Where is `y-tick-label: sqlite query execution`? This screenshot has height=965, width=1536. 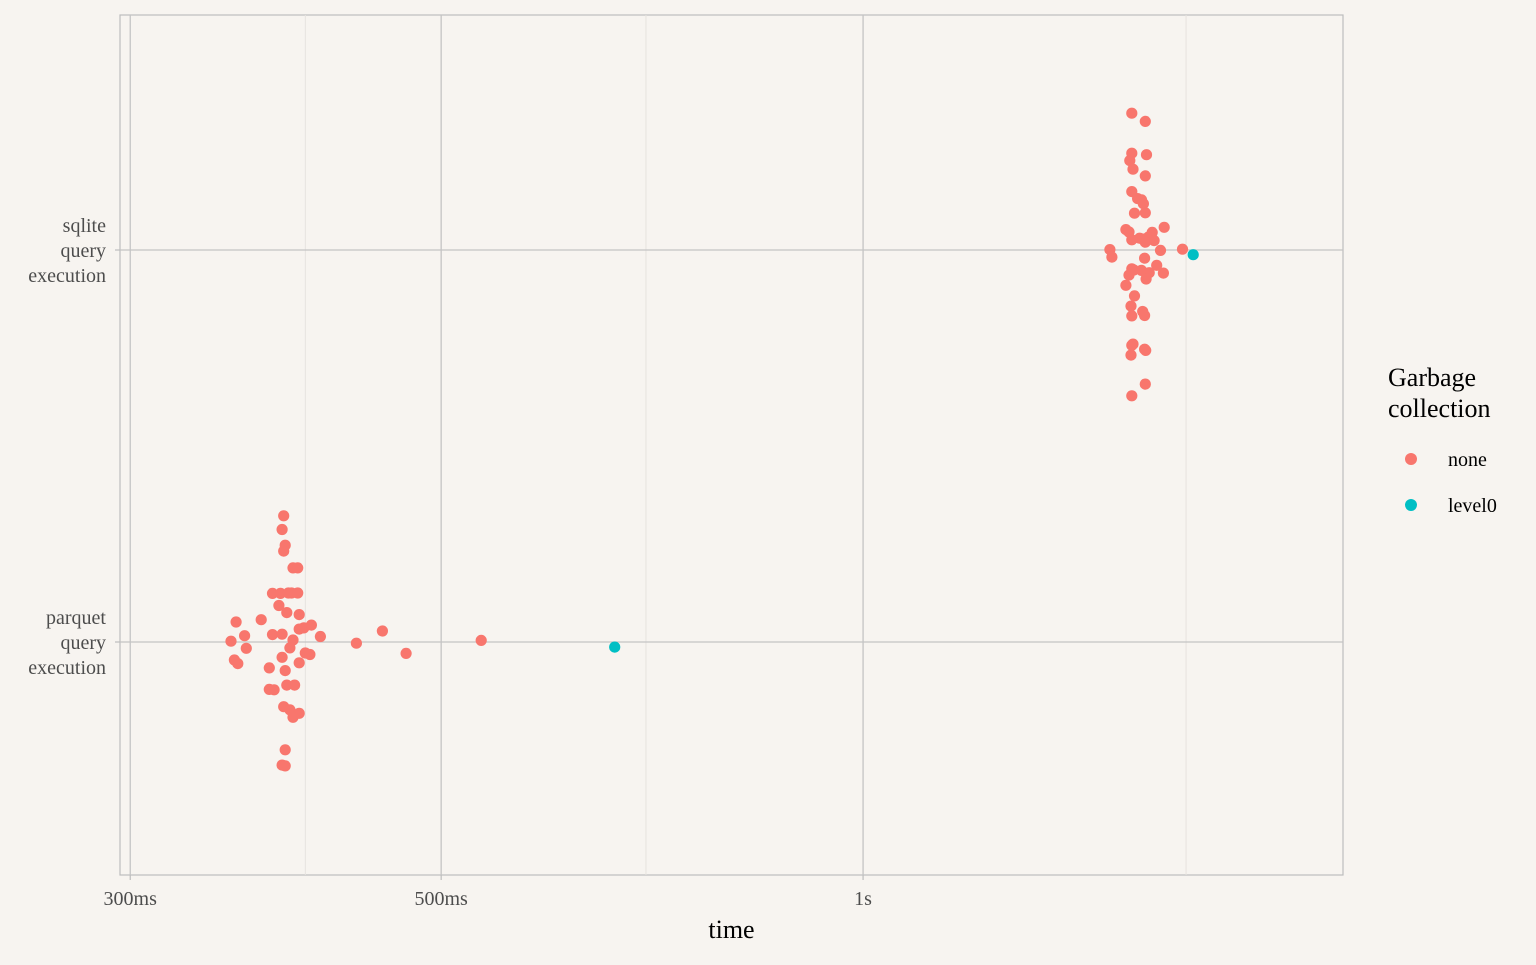 y-tick-label: sqlite query execution is located at coordinates (67, 251).